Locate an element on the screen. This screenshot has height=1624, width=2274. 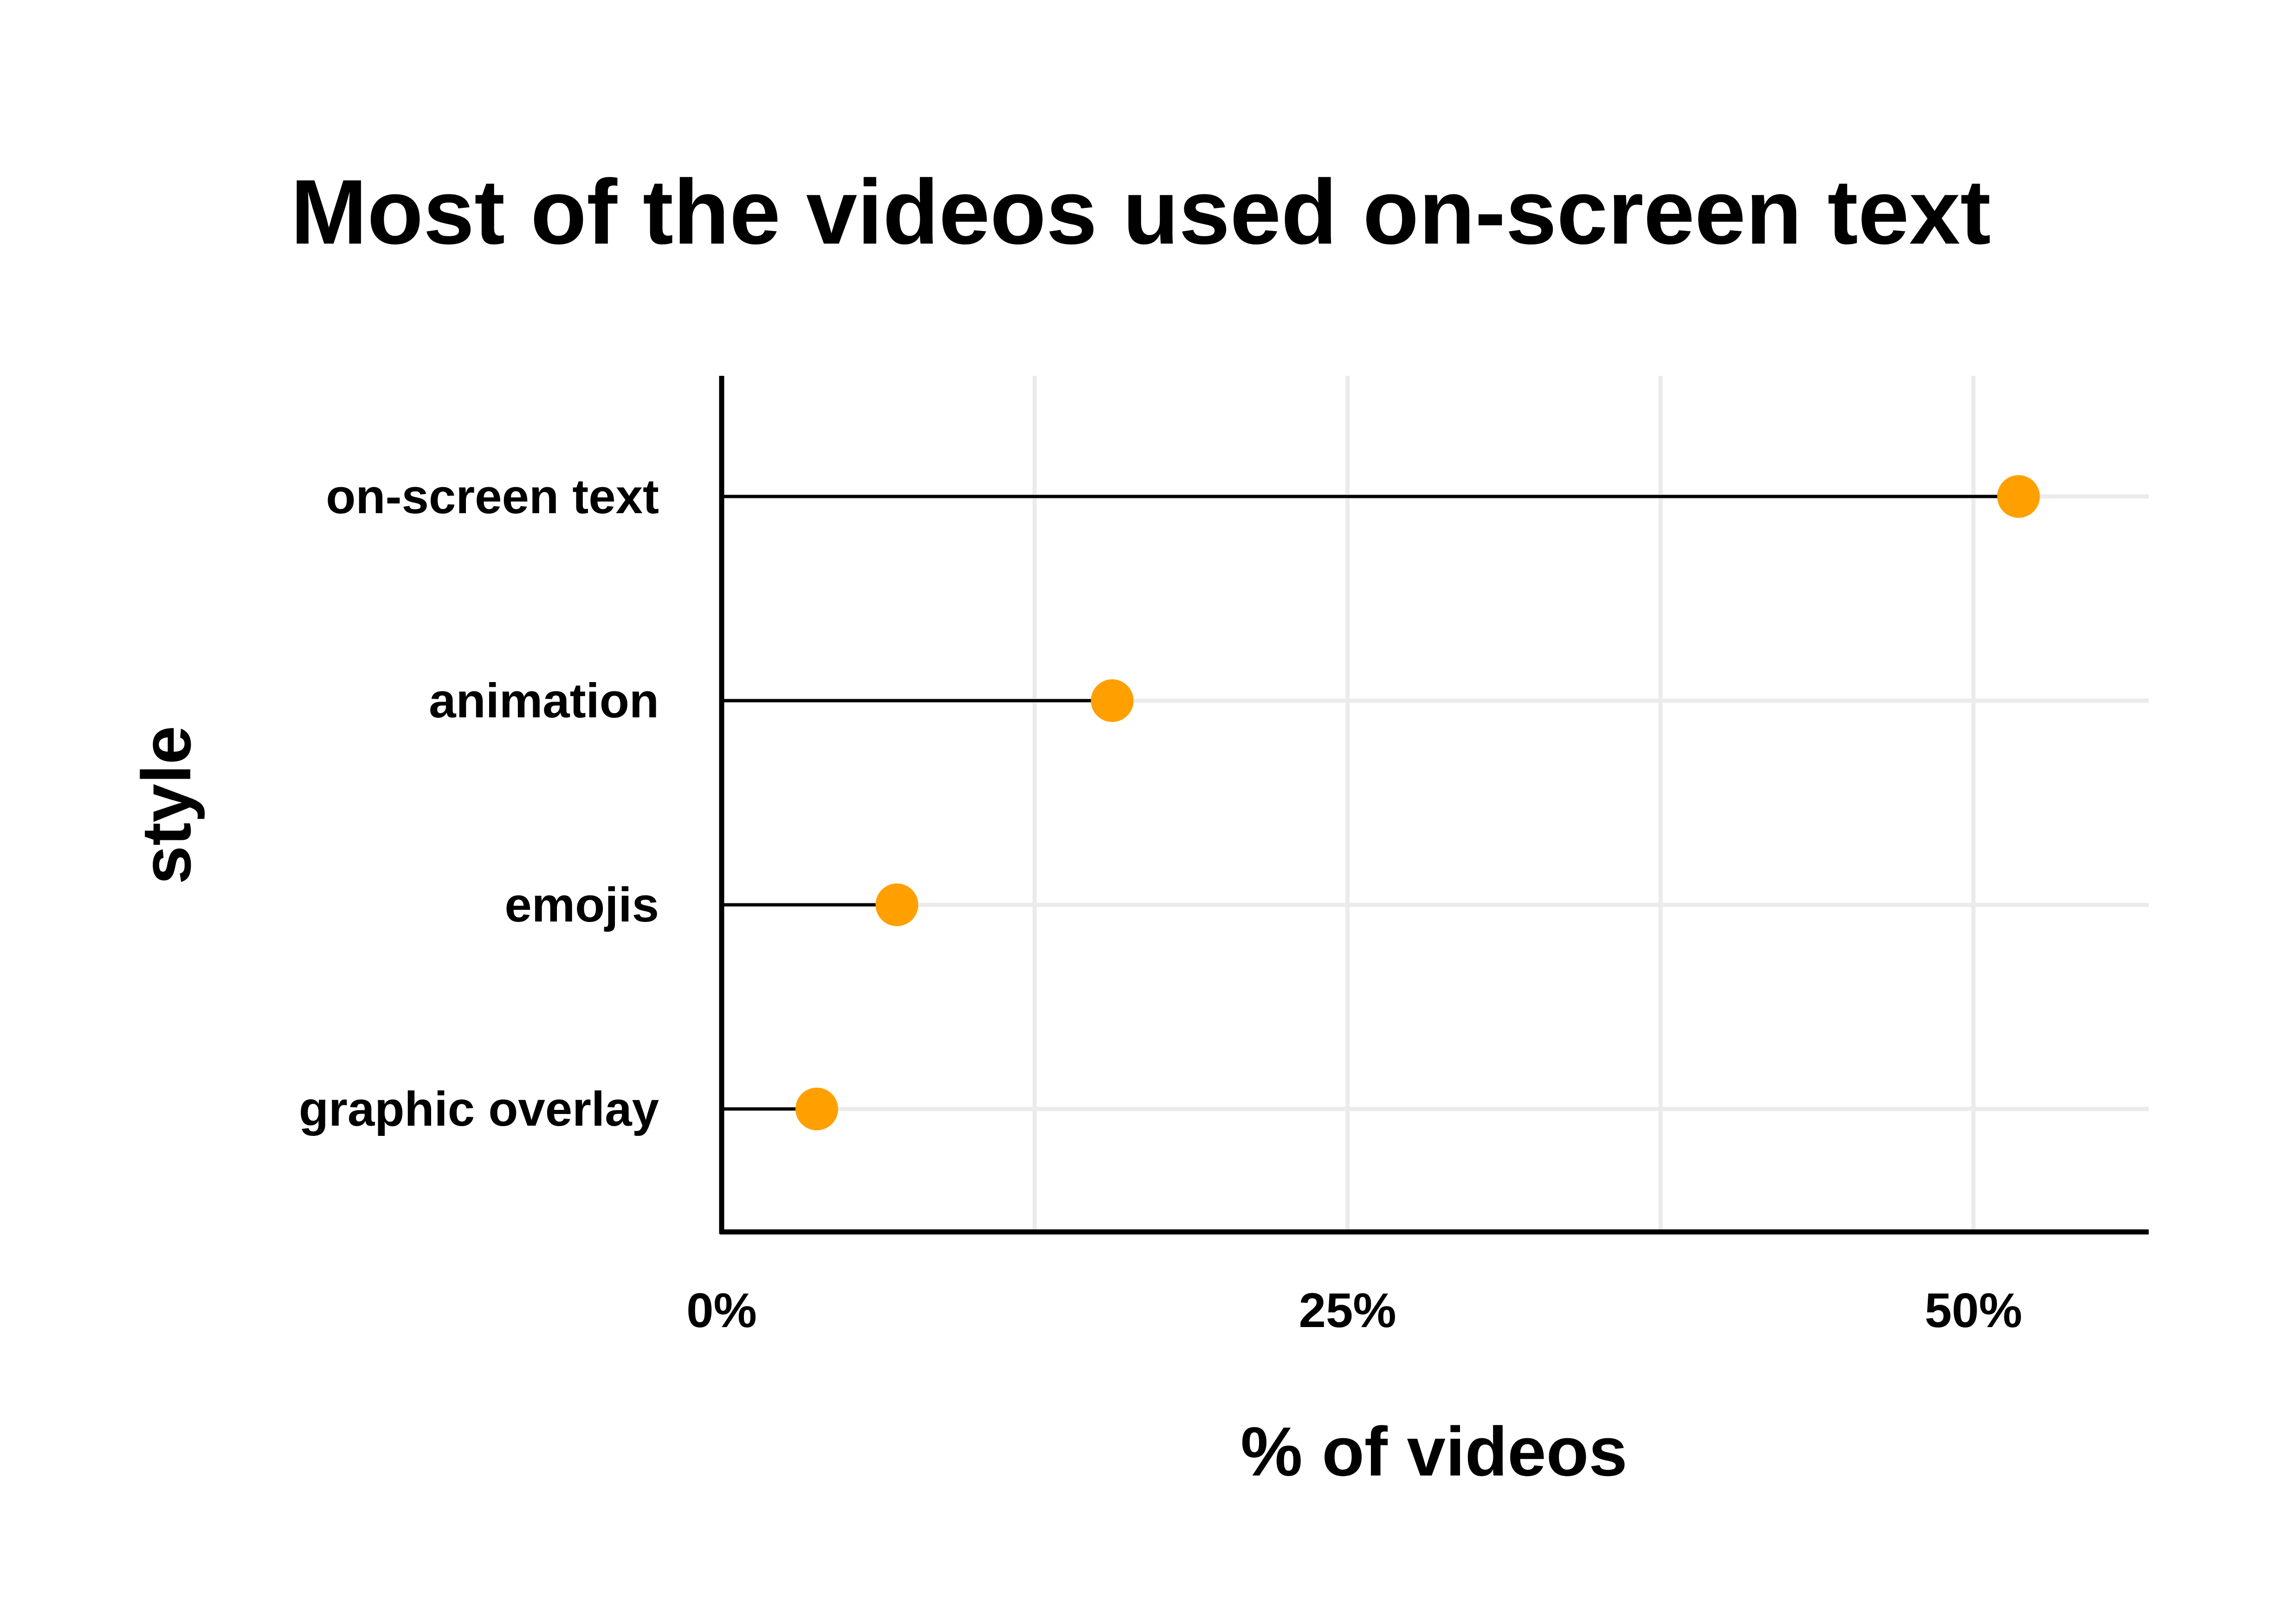
category-label: animation is located at coordinates (544, 701).